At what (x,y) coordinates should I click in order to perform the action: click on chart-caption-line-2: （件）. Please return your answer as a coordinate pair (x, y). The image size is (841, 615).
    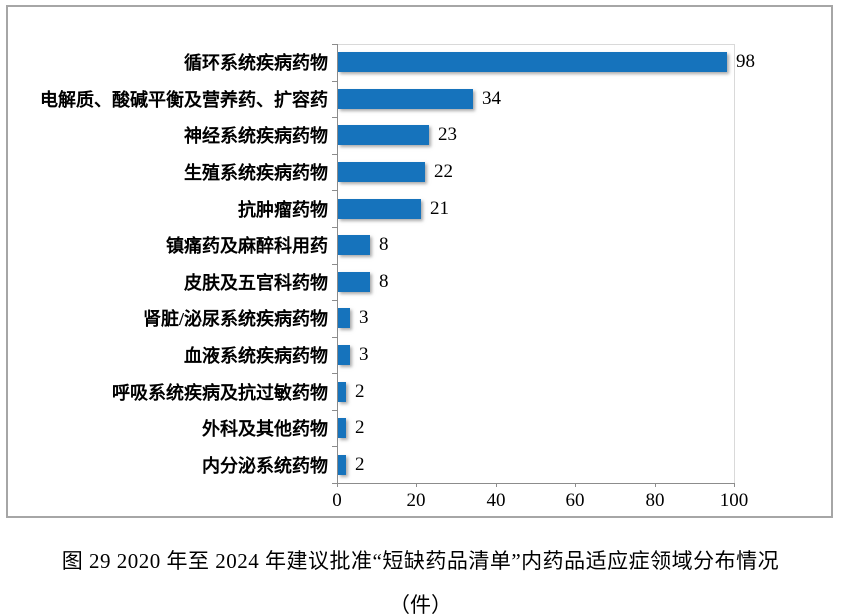
    Looking at the image, I should click on (420, 604).